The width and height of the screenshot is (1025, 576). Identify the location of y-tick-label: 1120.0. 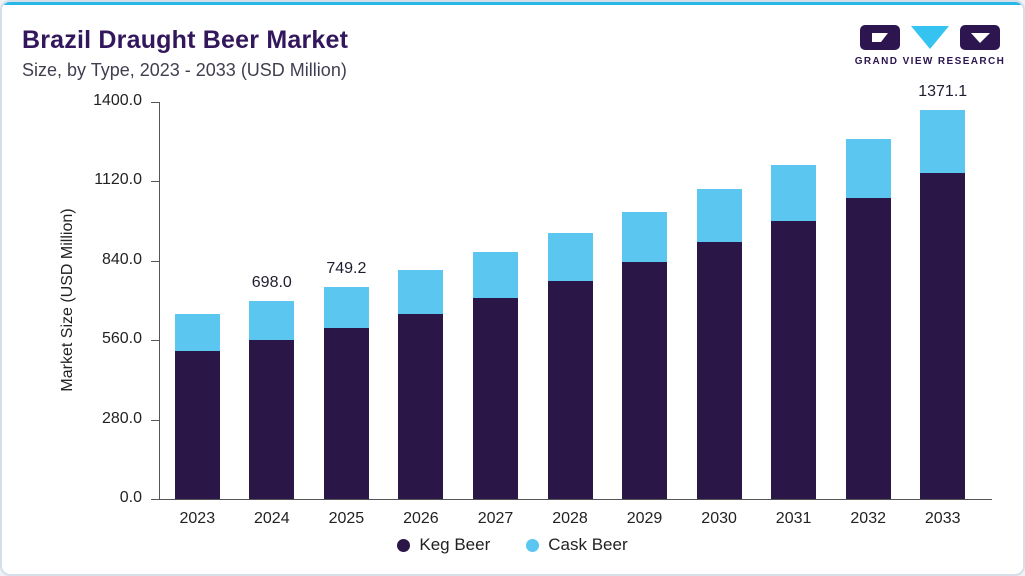
(118, 180).